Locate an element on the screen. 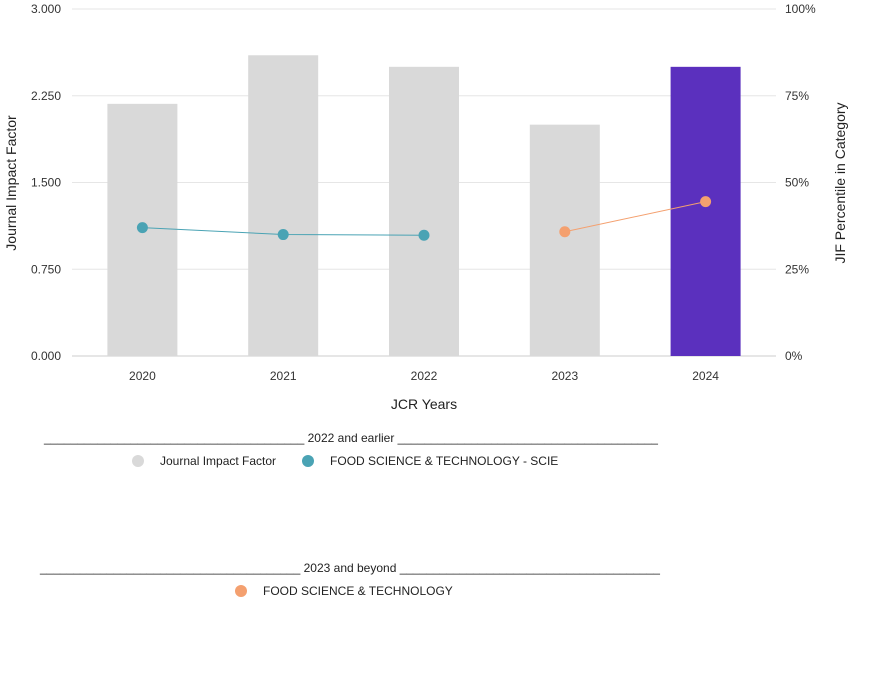  y2-tick-label: 0% is located at coordinates (794, 356).